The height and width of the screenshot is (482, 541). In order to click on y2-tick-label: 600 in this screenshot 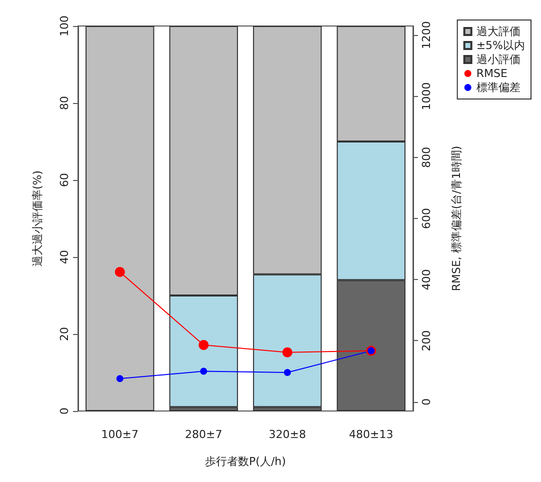, I will do `click(426, 218)`.